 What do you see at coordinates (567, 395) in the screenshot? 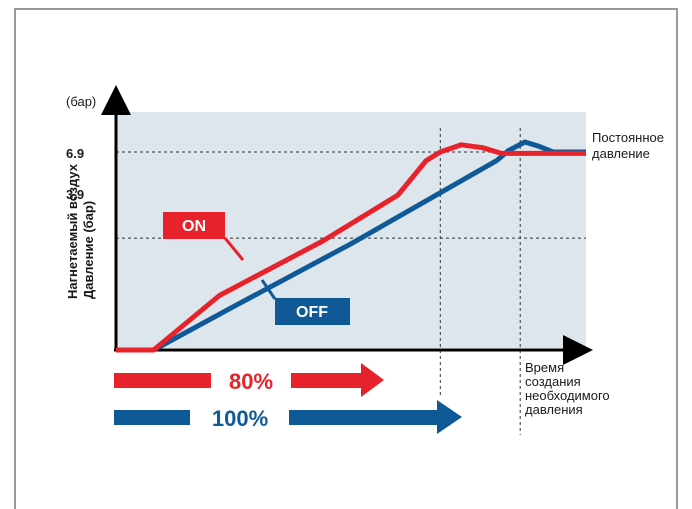
I see `svg-text: необходимого` at bounding box center [567, 395].